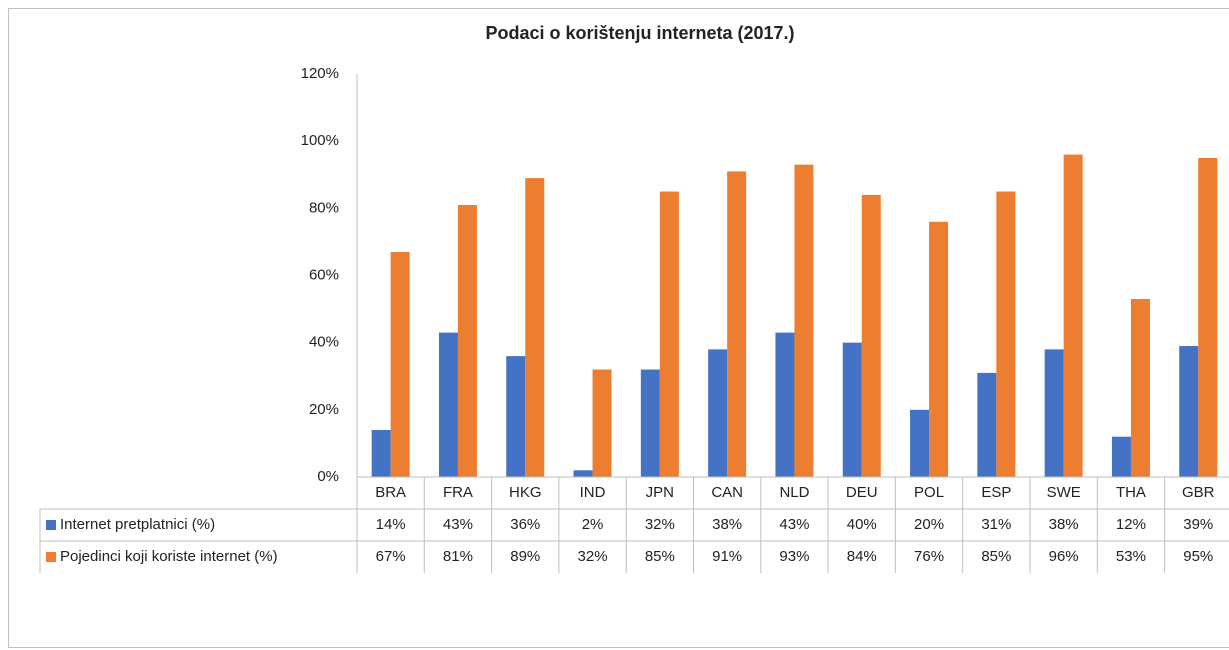 Image resolution: width=1229 pixels, height=650 pixels. I want to click on y-tick-label: 100%, so click(320, 140).